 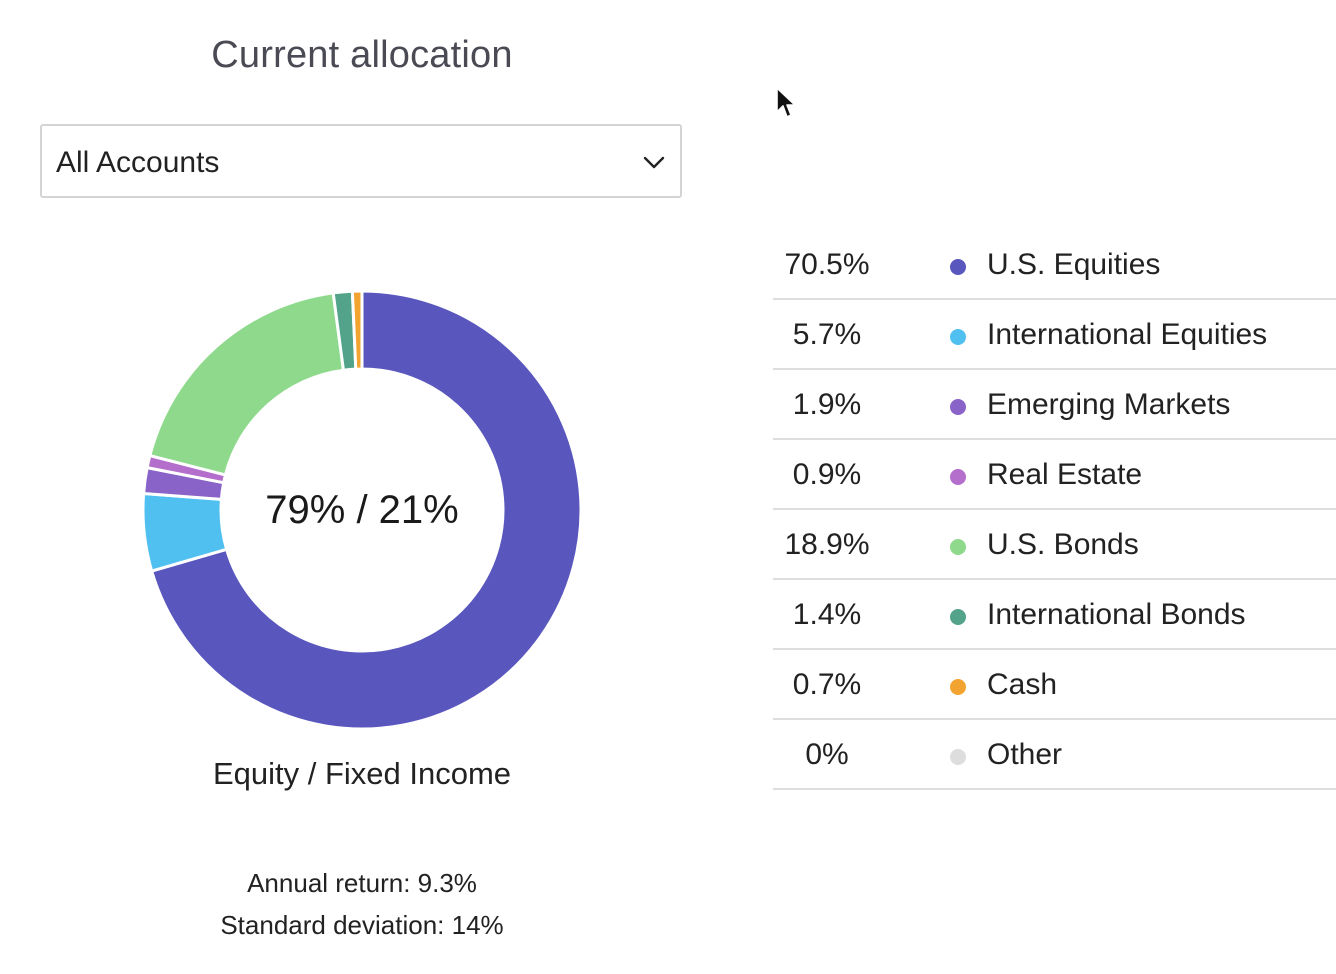 What do you see at coordinates (827, 754) in the screenshot?
I see `legend-percent: 0%` at bounding box center [827, 754].